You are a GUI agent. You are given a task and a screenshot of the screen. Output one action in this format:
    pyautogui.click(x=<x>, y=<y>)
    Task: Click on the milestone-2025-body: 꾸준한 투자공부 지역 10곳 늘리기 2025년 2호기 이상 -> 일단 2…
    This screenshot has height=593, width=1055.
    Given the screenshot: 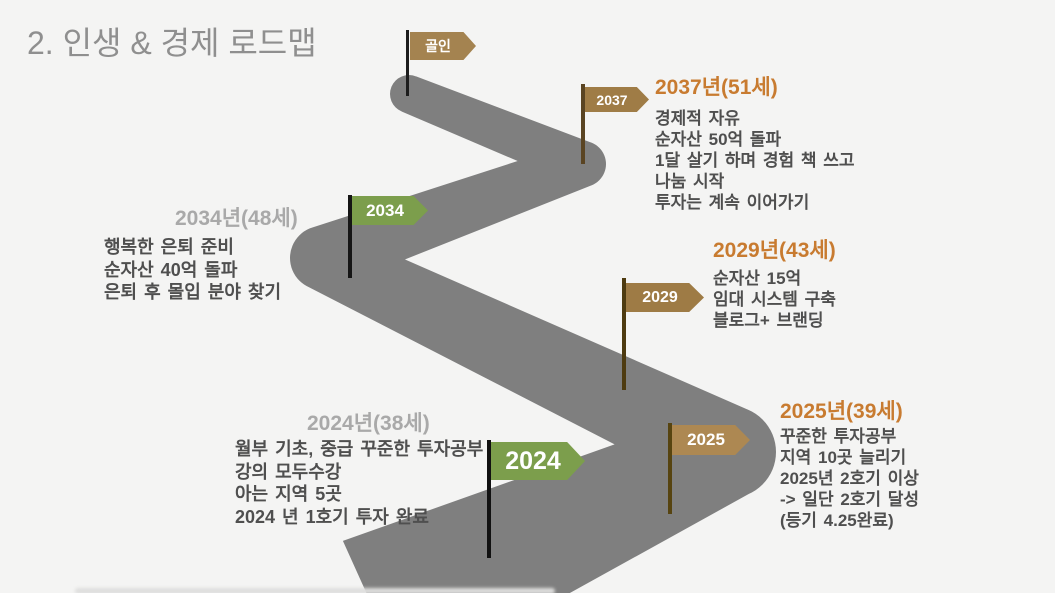 What is the action you would take?
    pyautogui.click(x=849, y=478)
    